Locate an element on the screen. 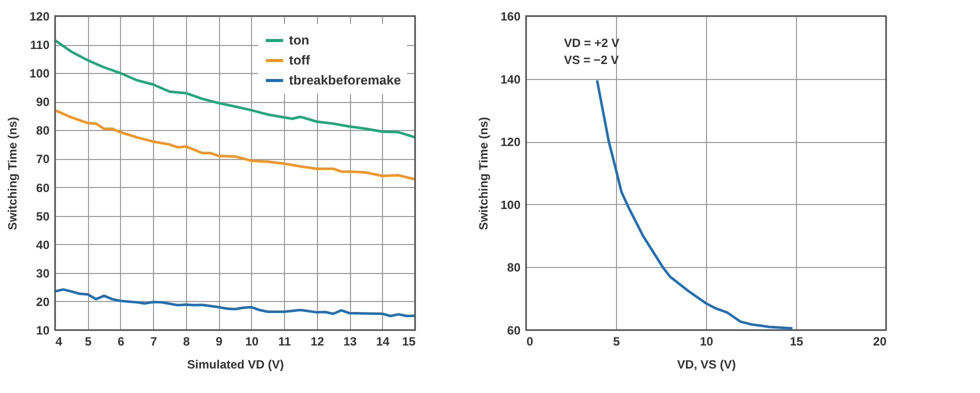  legend-label: toff is located at coordinates (300, 60).